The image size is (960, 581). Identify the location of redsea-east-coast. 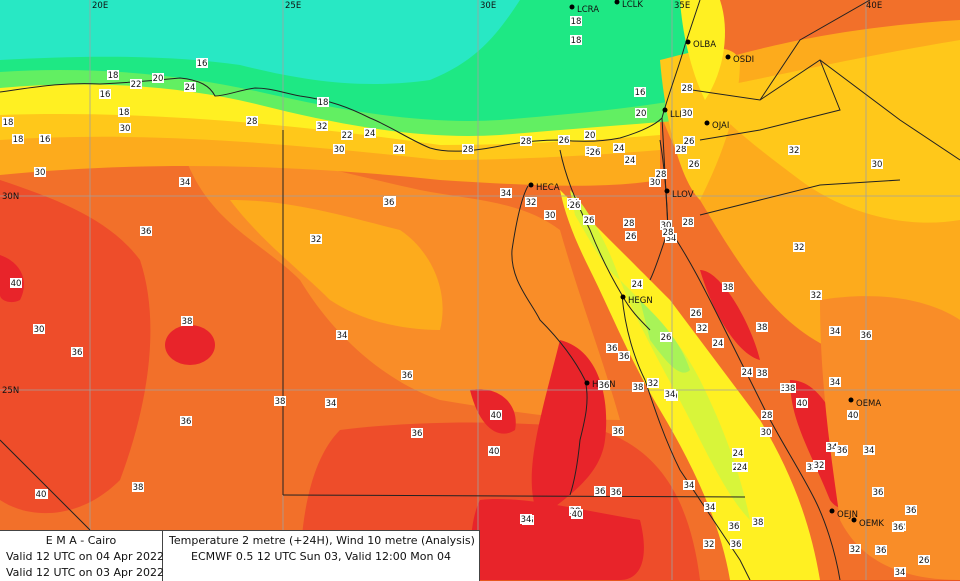
(755, 404).